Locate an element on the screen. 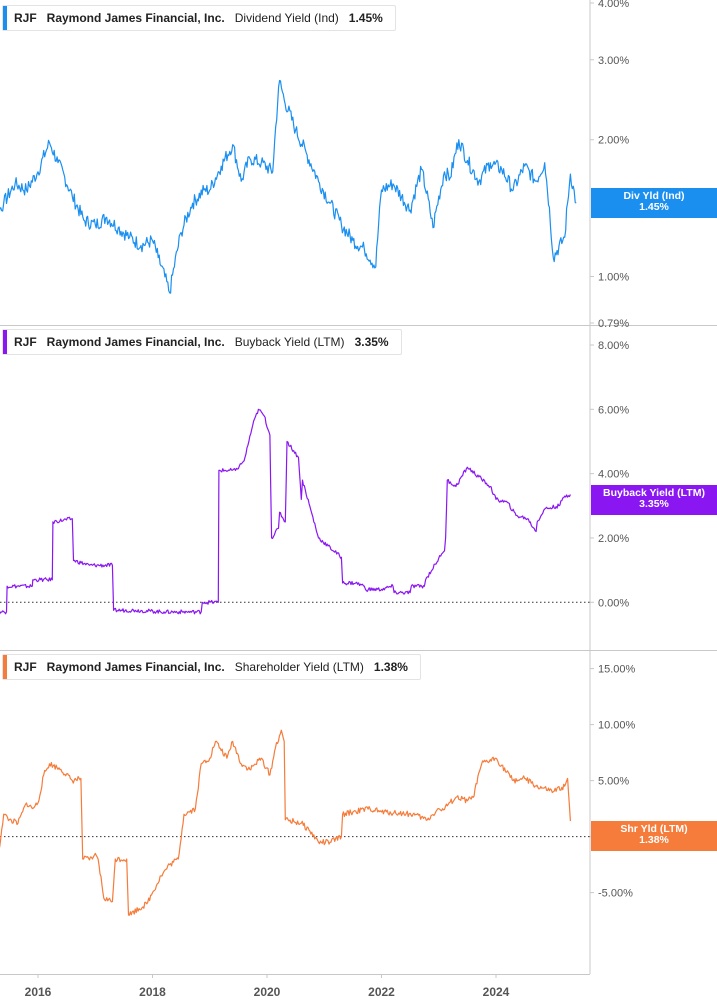  flag-label: Buyback Yield (LTM) is located at coordinates (654, 493).